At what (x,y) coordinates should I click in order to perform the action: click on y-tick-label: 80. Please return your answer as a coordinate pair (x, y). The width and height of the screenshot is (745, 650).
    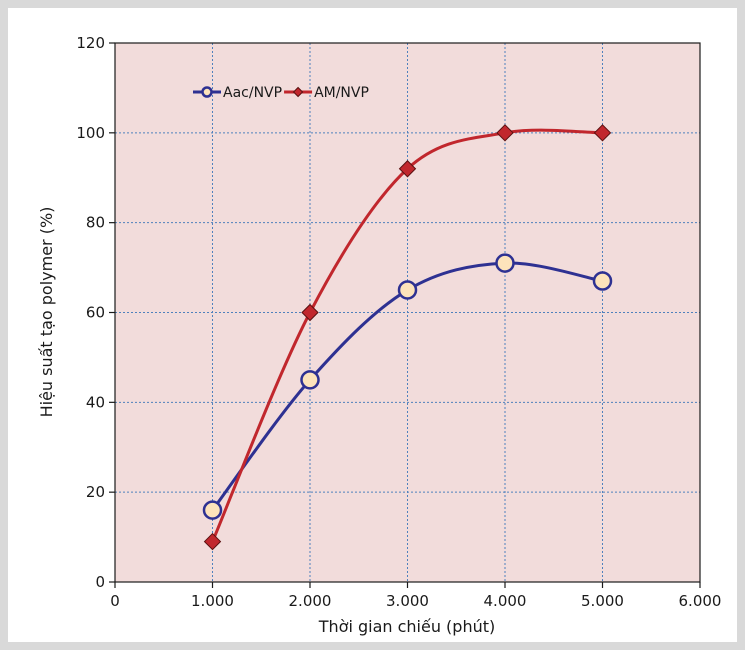
    Looking at the image, I should click on (95, 223).